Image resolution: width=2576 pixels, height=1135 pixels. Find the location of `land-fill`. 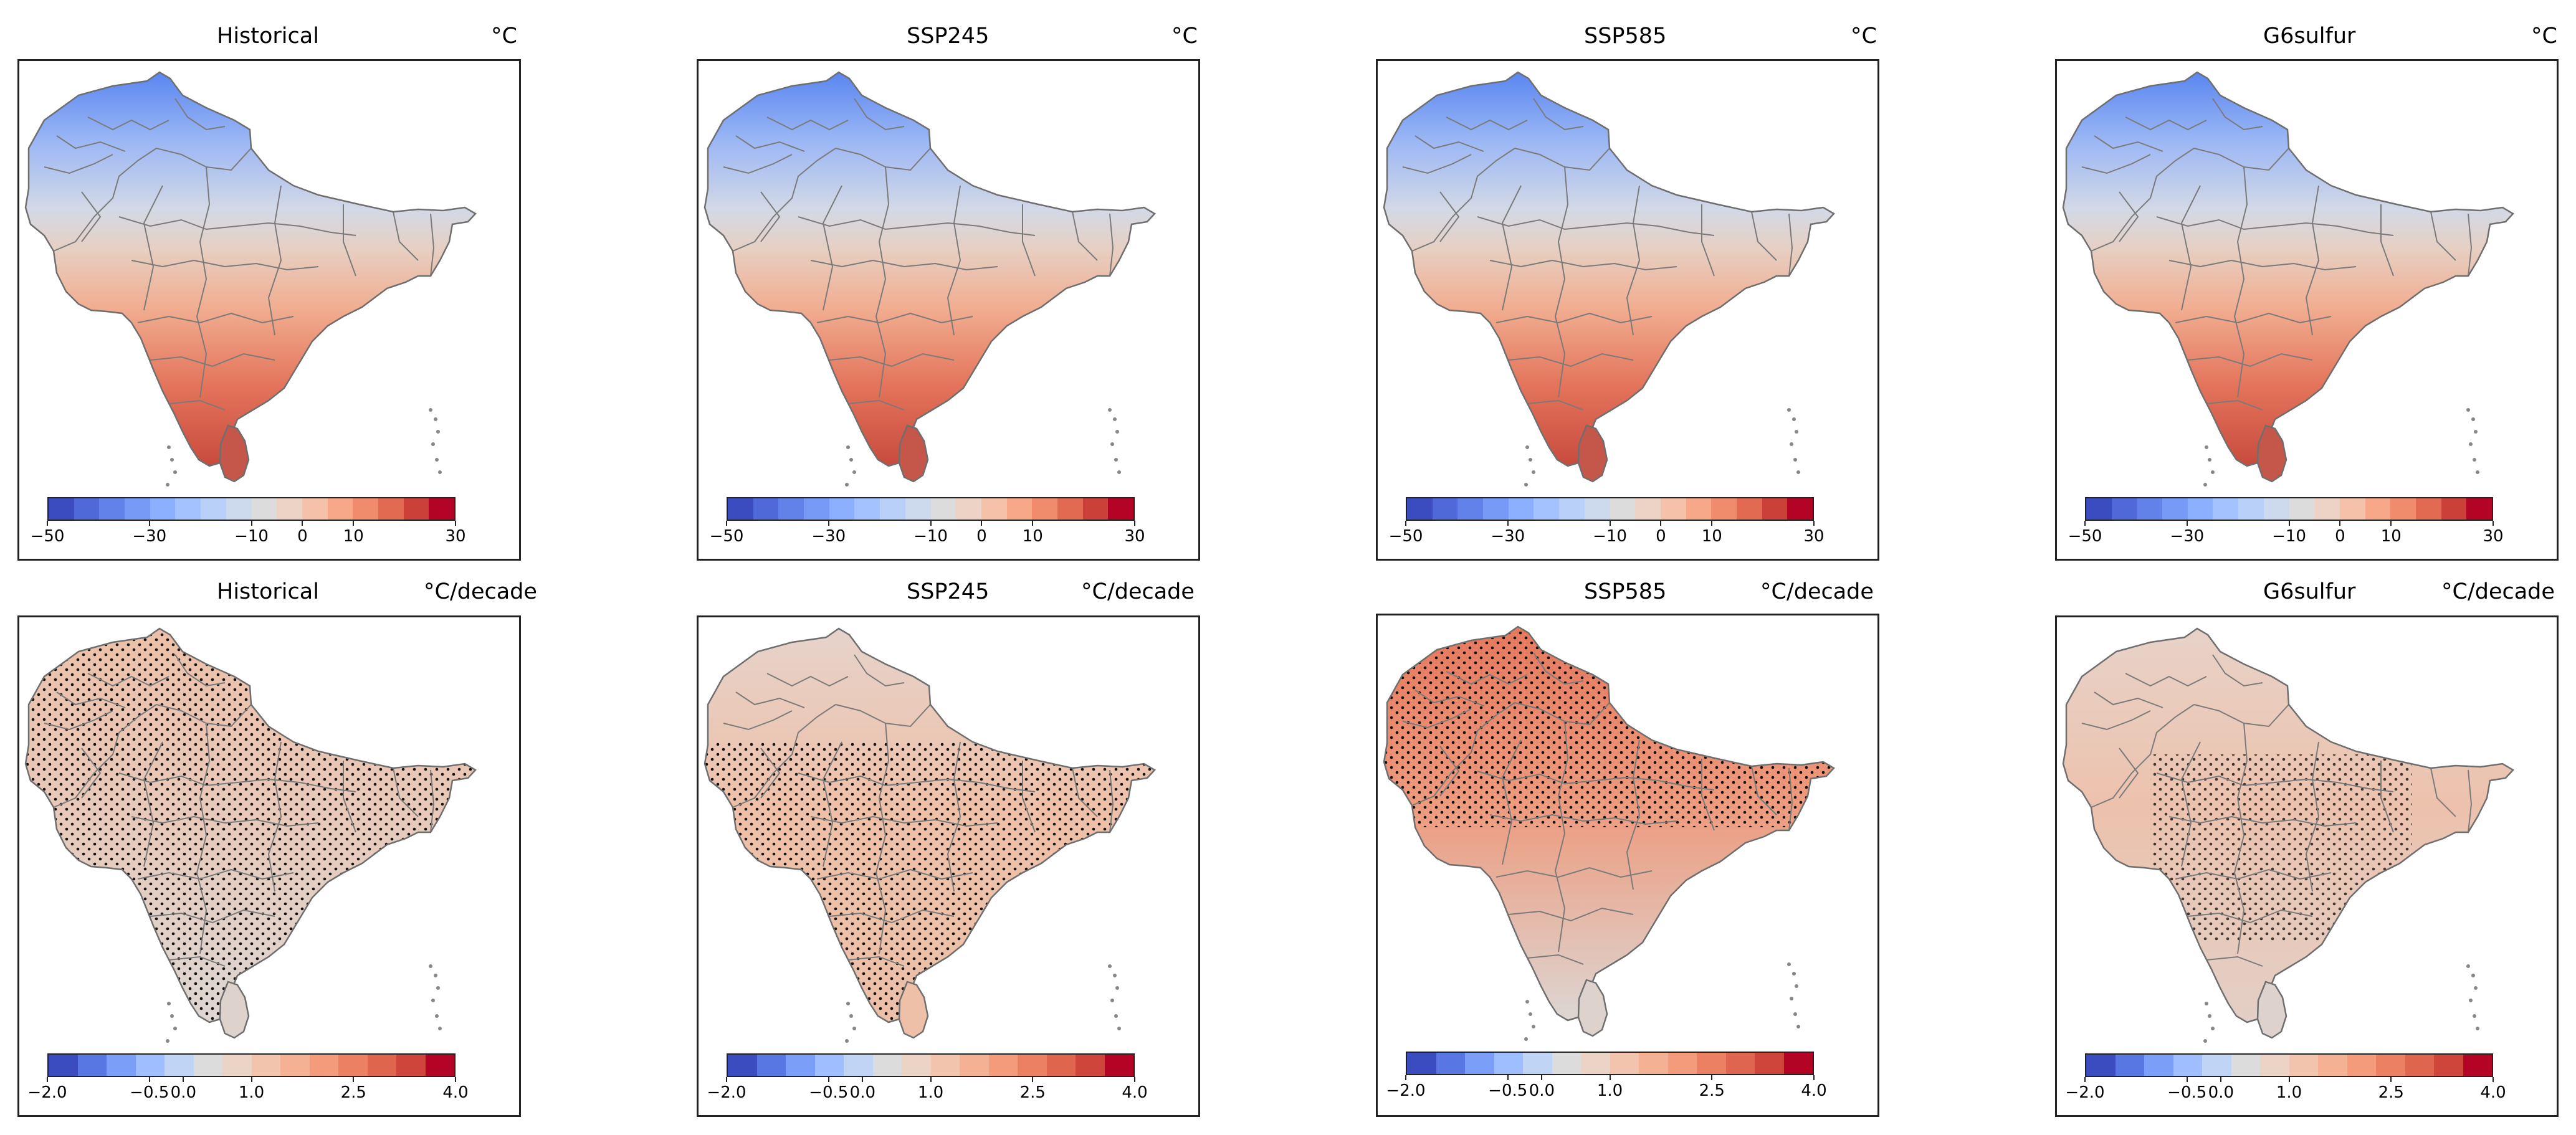

land-fill is located at coordinates (1609, 269).